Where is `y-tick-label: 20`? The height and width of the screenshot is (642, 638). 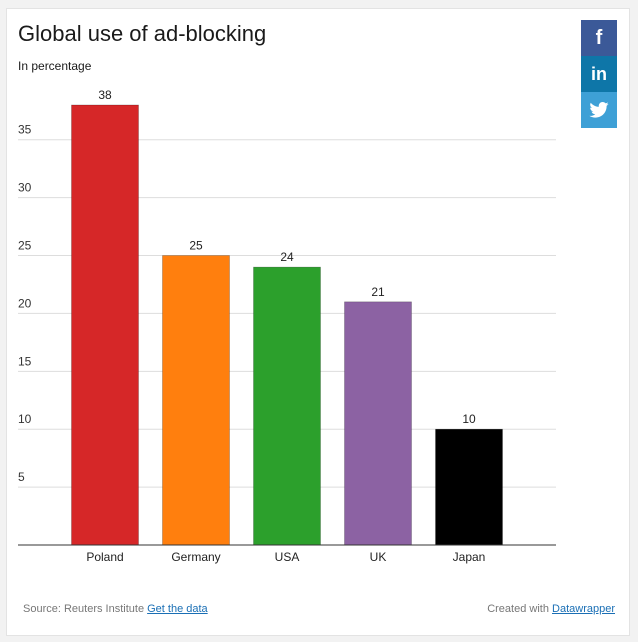 y-tick-label: 20 is located at coordinates (25, 303).